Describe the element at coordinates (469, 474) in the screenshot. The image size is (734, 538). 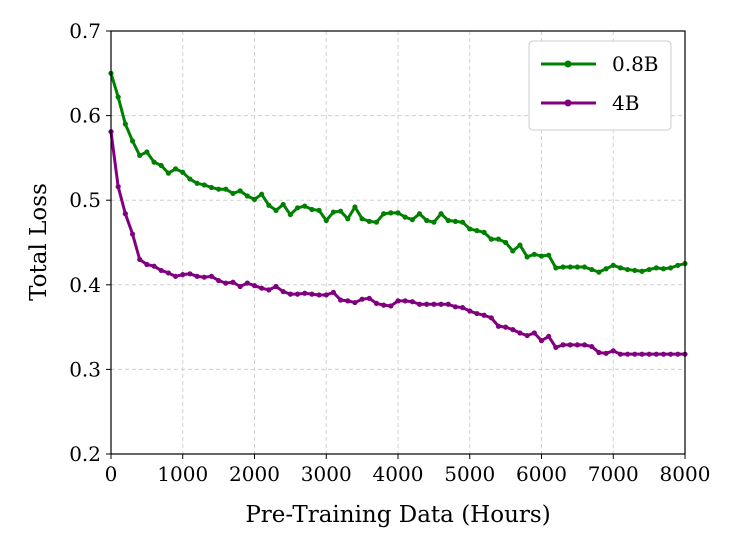
I see `x-tick-label: 5000` at that location.